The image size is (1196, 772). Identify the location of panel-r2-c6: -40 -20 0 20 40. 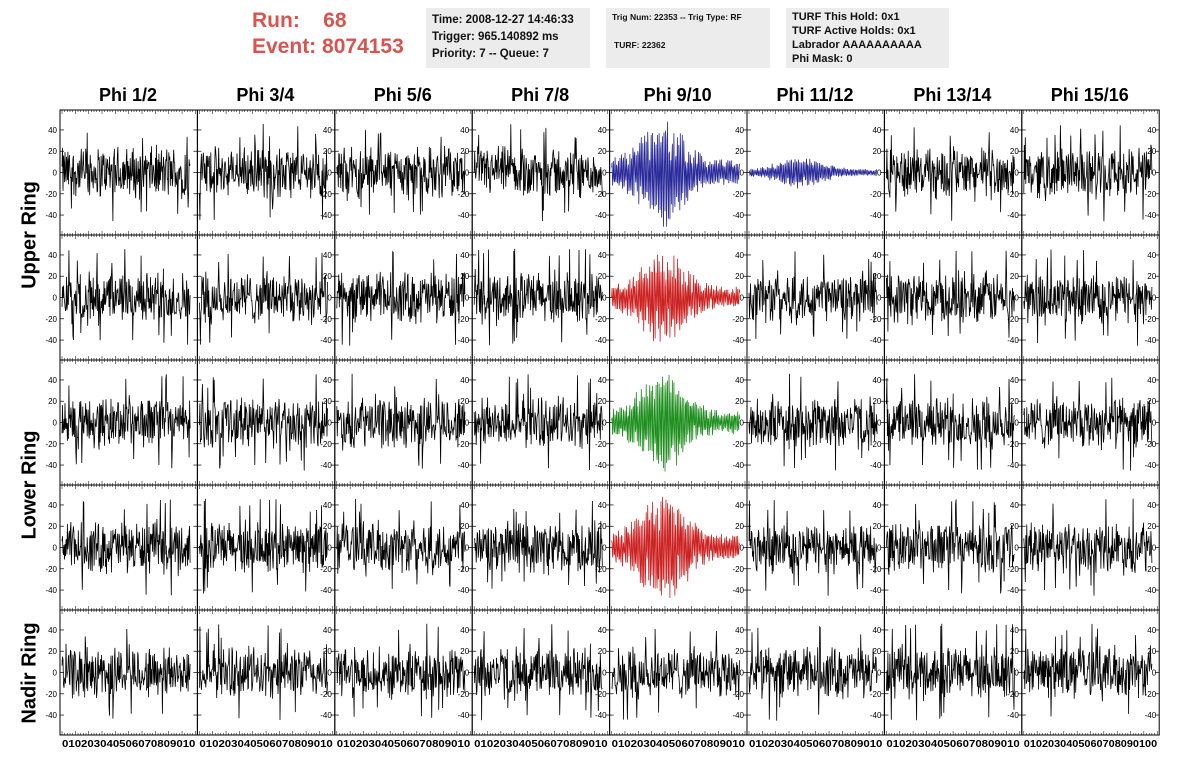
(953, 422).